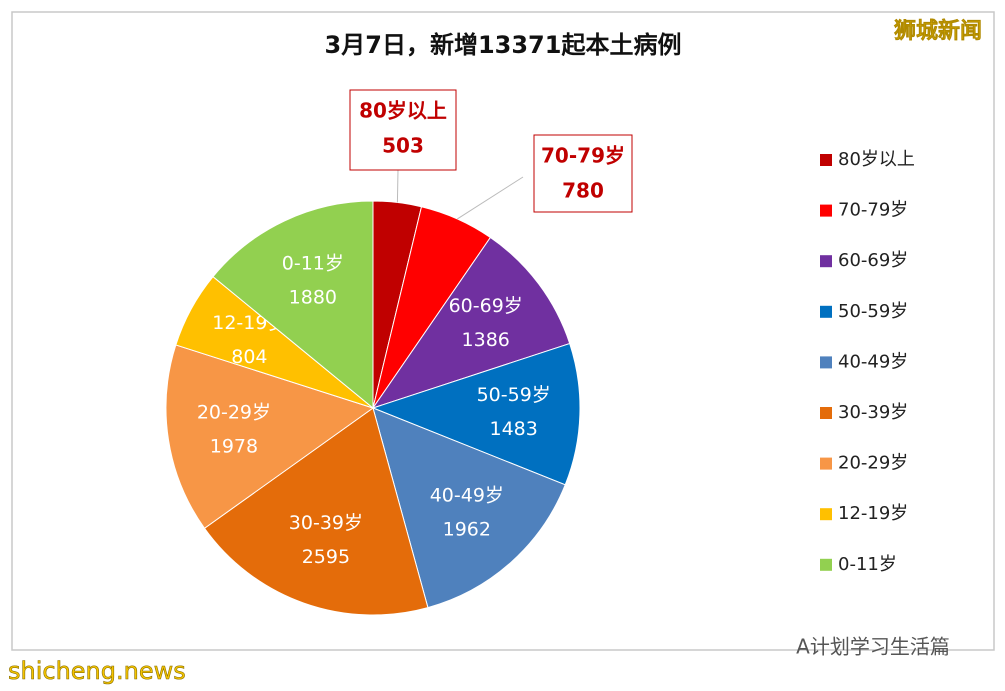  What do you see at coordinates (873, 361) in the screenshot?
I see `legend-label: 40-49岁` at bounding box center [873, 361].